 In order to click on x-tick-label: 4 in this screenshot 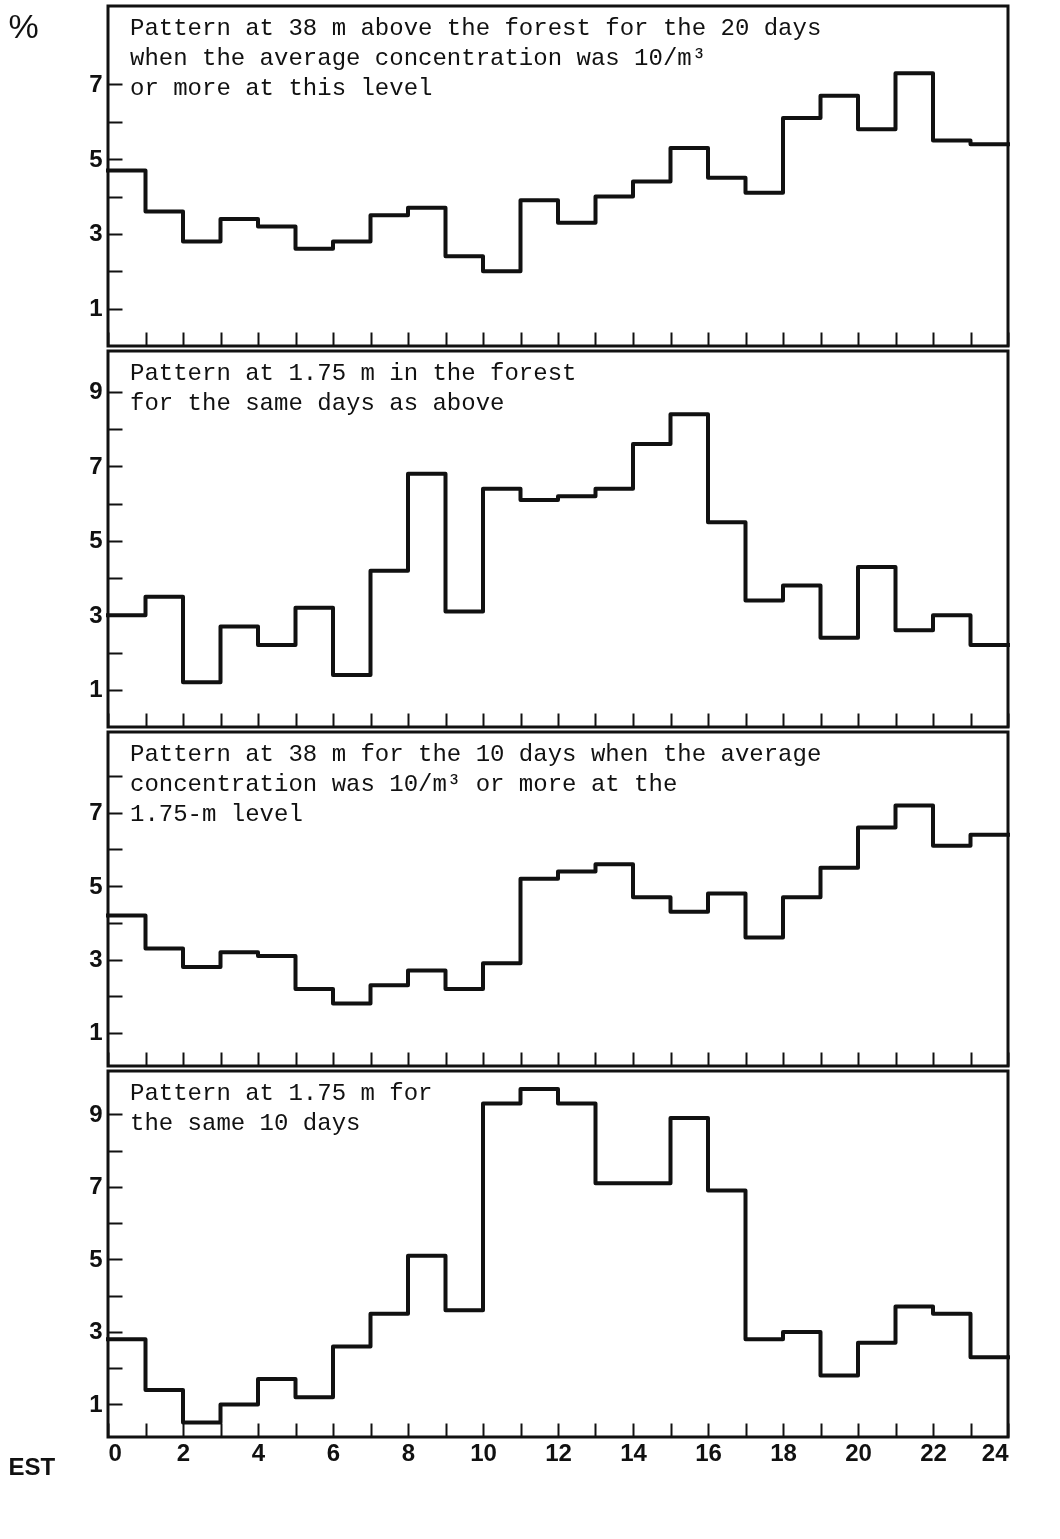, I will do `click(258, 1452)`.